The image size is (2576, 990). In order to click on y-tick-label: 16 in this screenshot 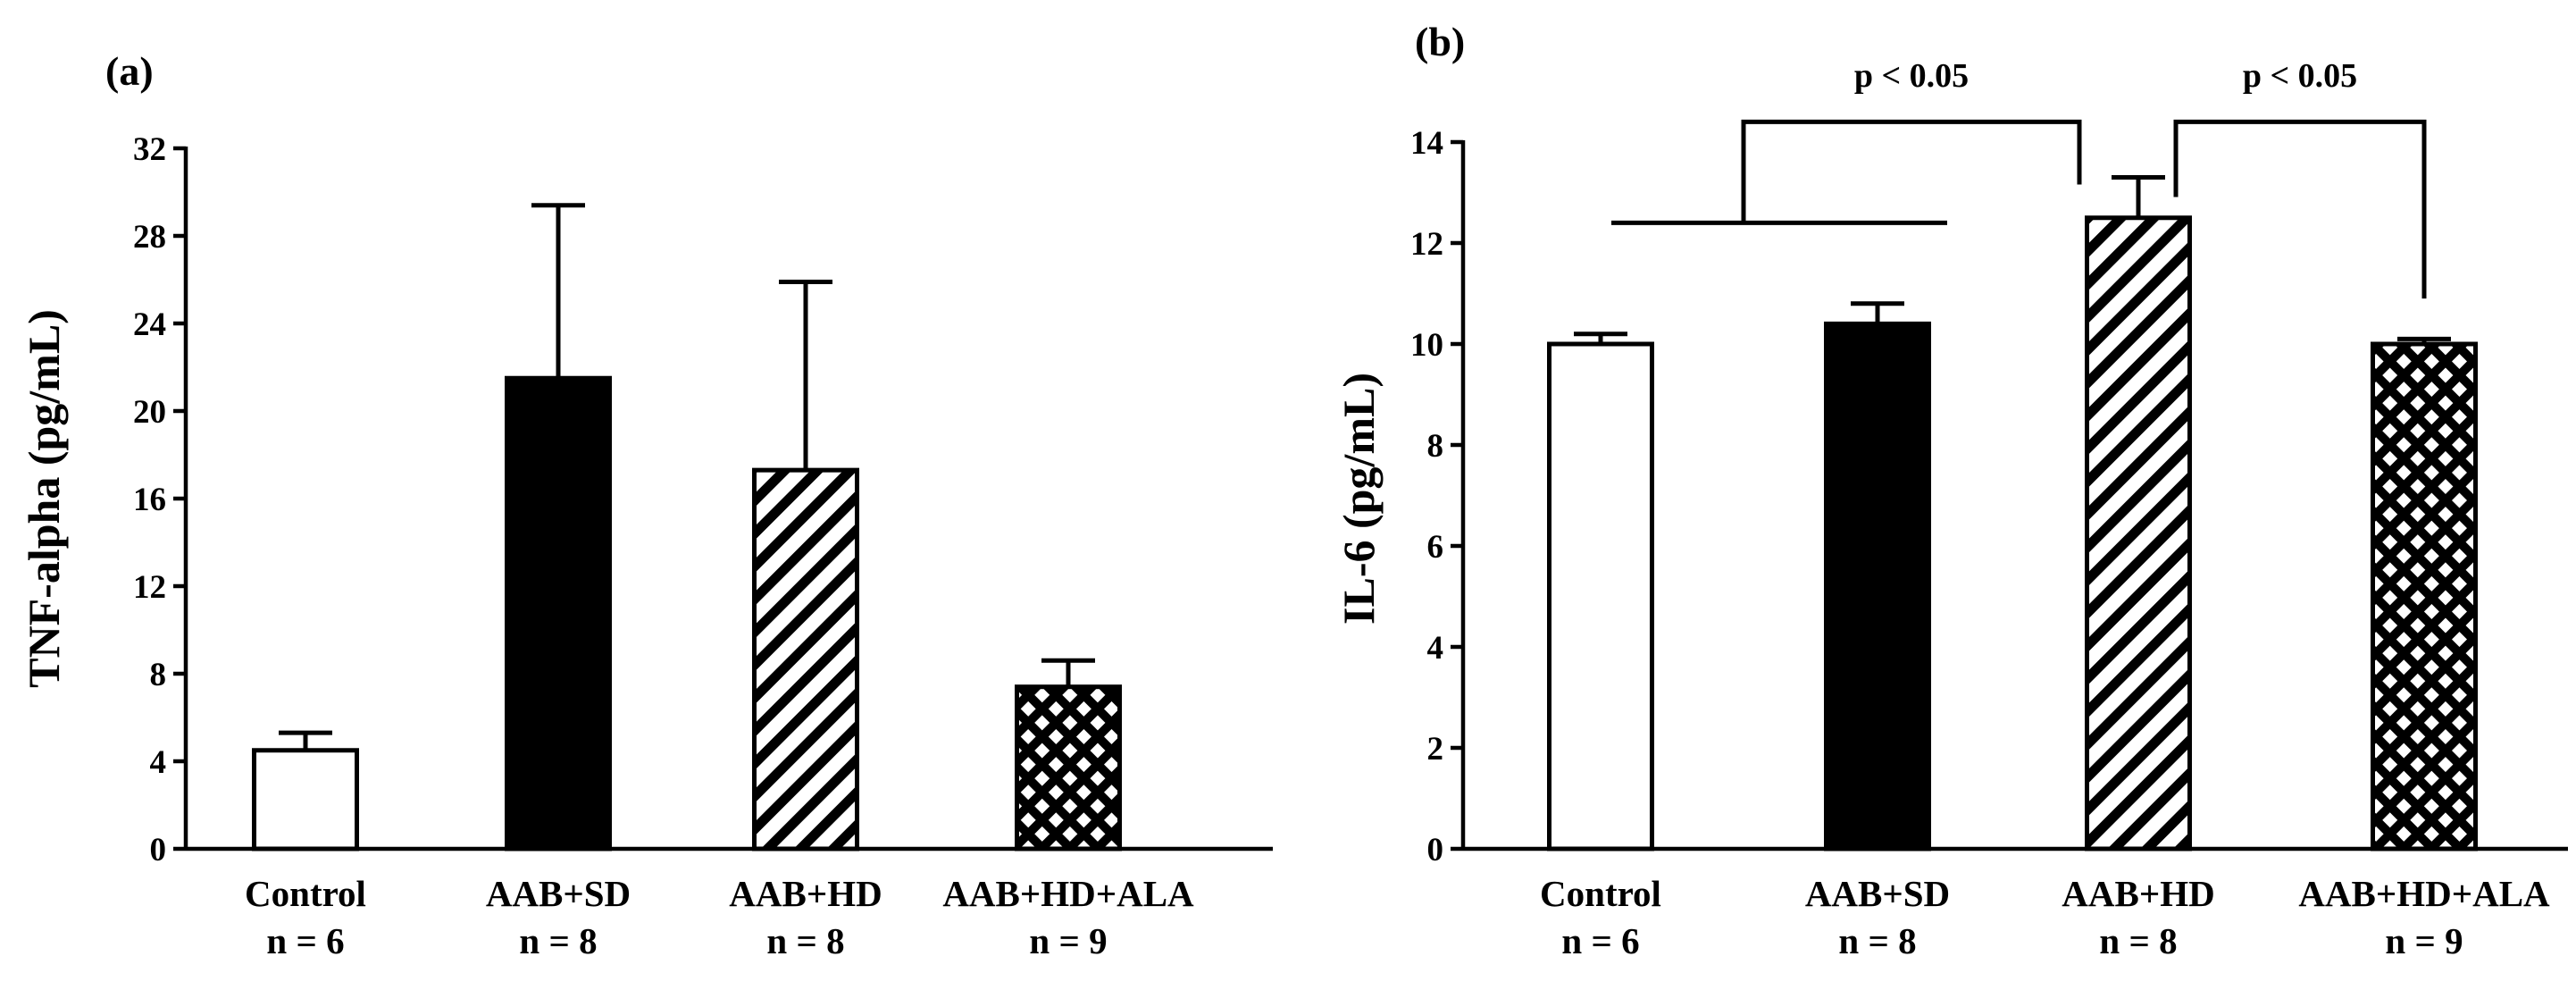, I will do `click(149, 500)`.